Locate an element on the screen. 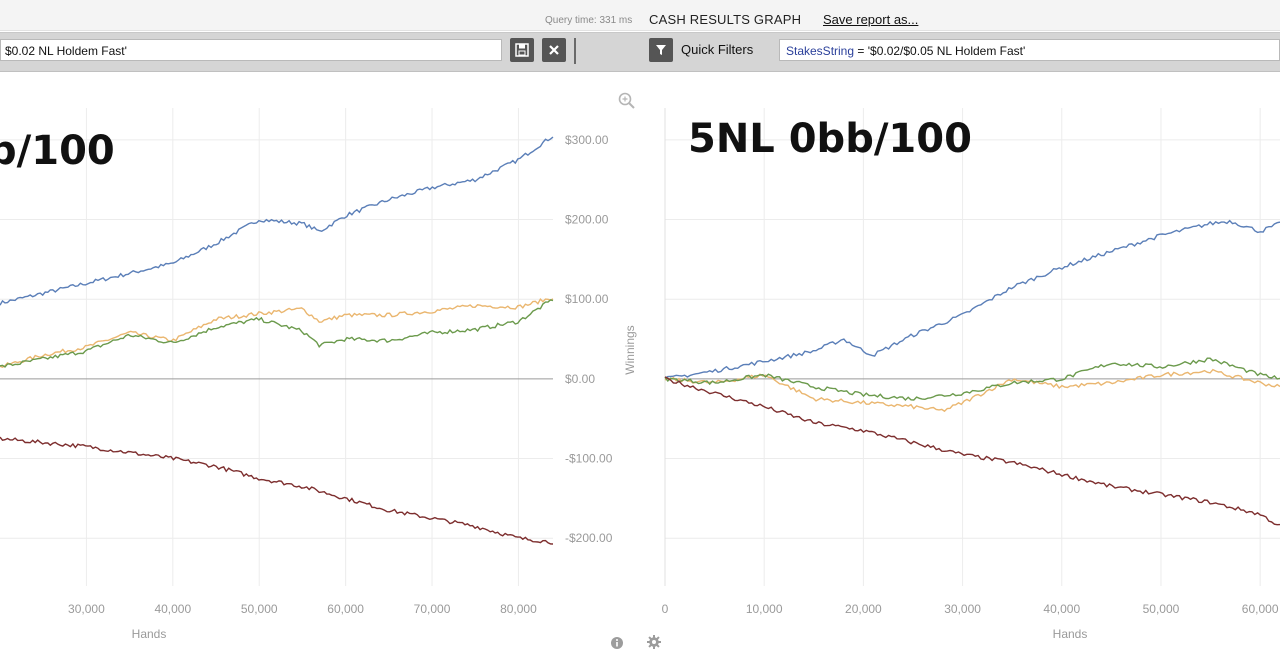 This screenshot has width=1280, height=668. y-tick-label: $100.00 is located at coordinates (587, 299).